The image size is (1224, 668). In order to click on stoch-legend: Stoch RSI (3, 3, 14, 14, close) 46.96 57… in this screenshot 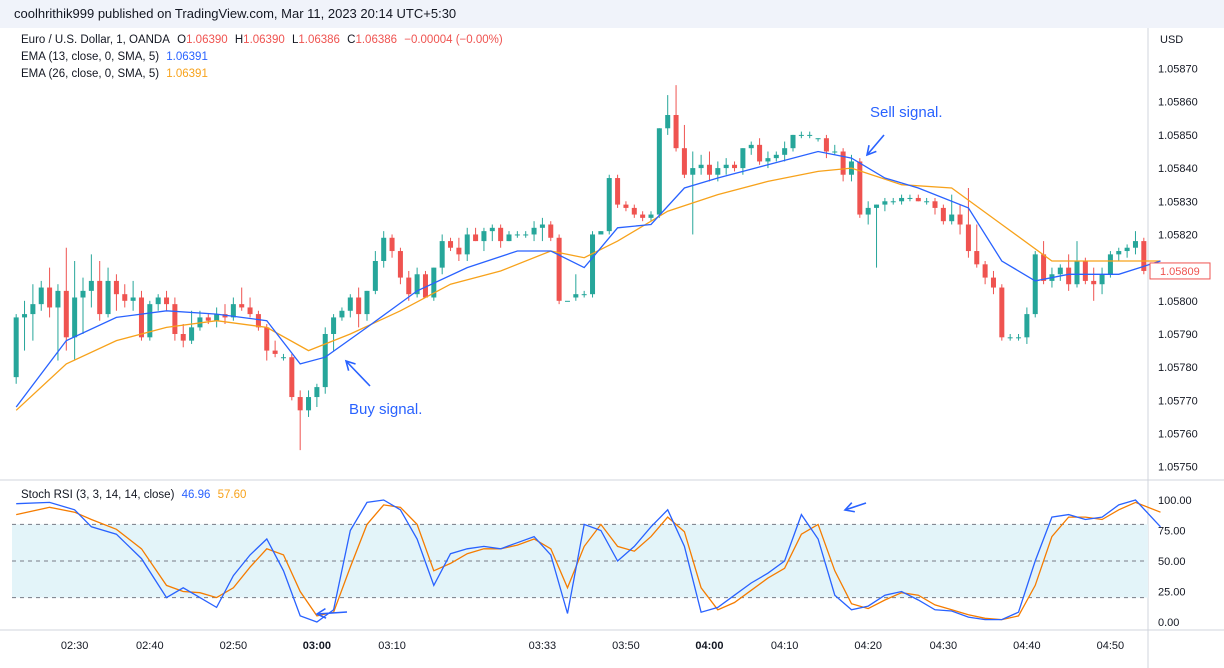, I will do `click(135, 495)`.